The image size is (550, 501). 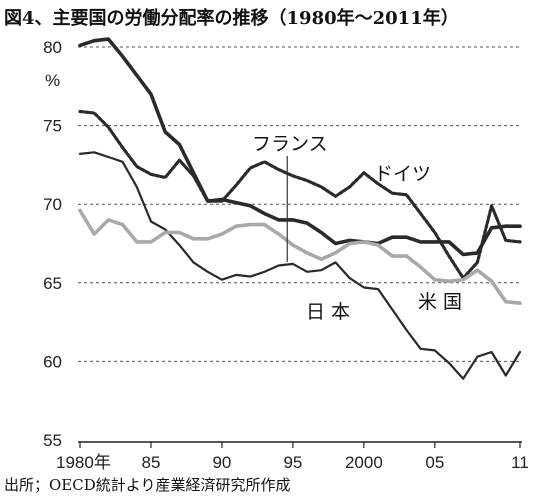 I want to click on y-tick-labels: 55 60 65 70 75 80, so click(x=52, y=244).